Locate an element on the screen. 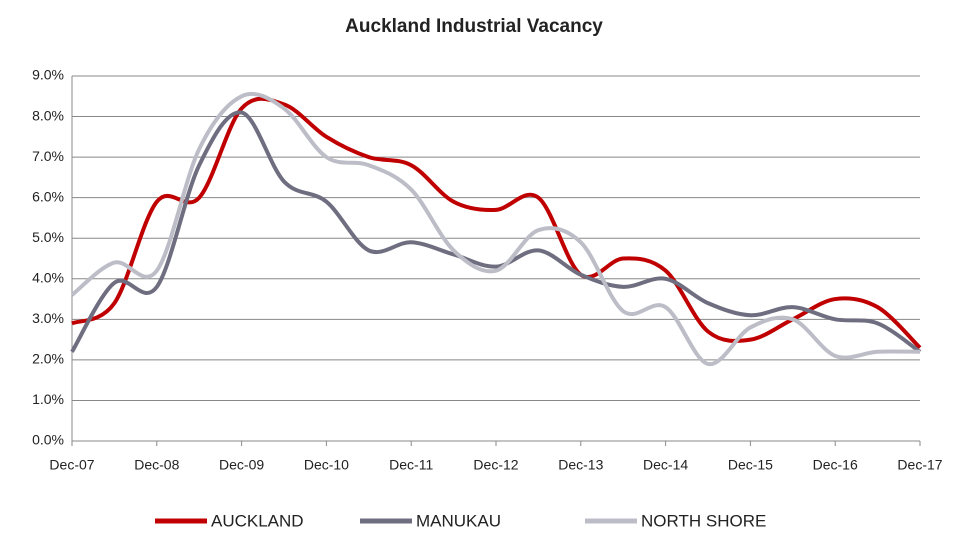  y-tick-label: 3.0% is located at coordinates (48, 318).